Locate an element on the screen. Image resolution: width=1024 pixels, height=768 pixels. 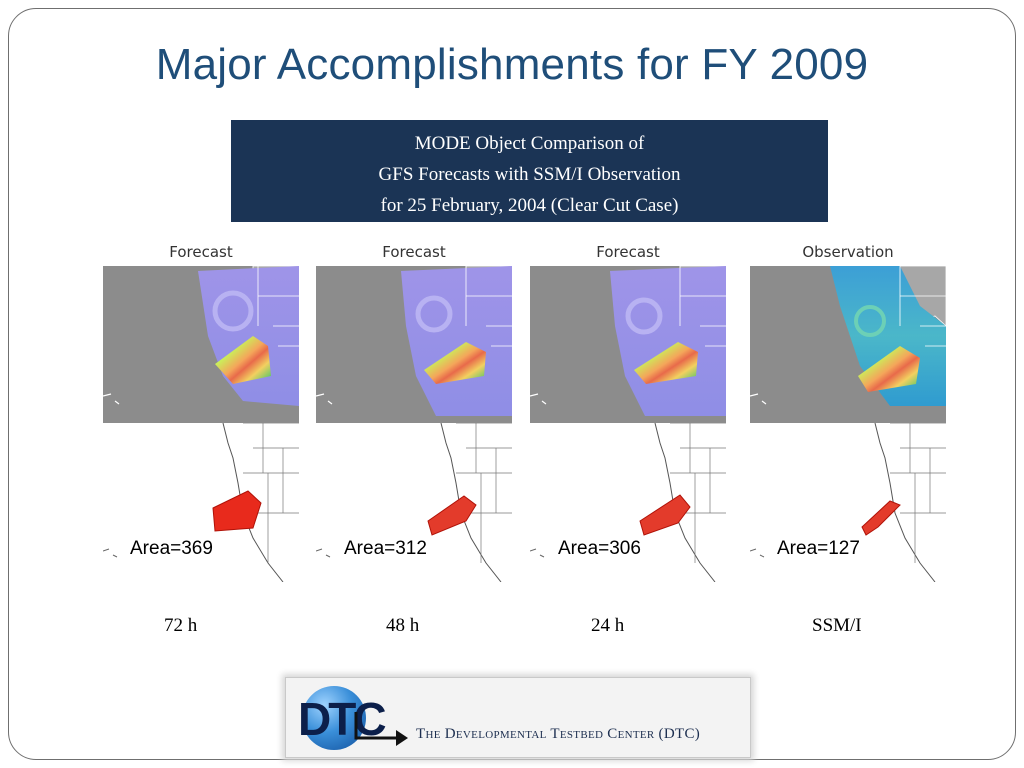
observation-field-map is located at coordinates (848, 344).